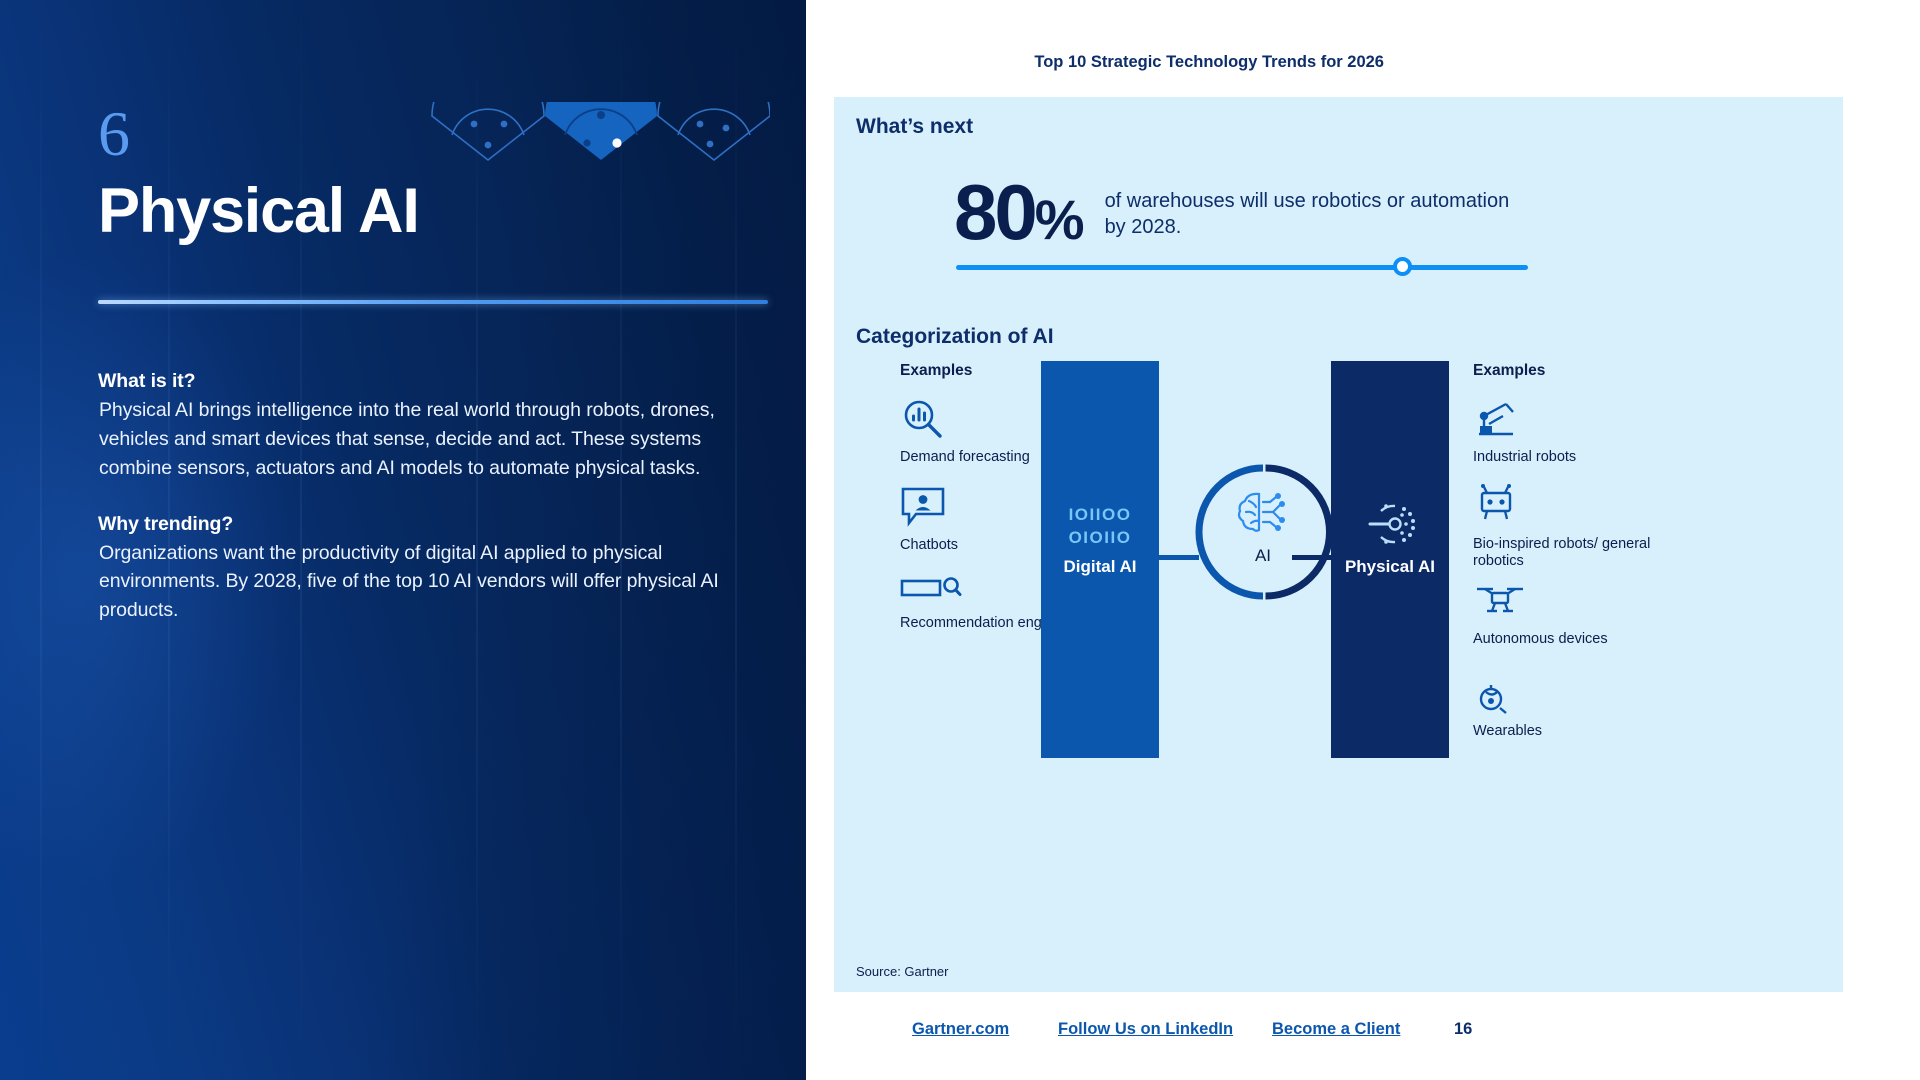  What do you see at coordinates (984, 623) in the screenshot?
I see `list-item-label: Recommendation engines` at bounding box center [984, 623].